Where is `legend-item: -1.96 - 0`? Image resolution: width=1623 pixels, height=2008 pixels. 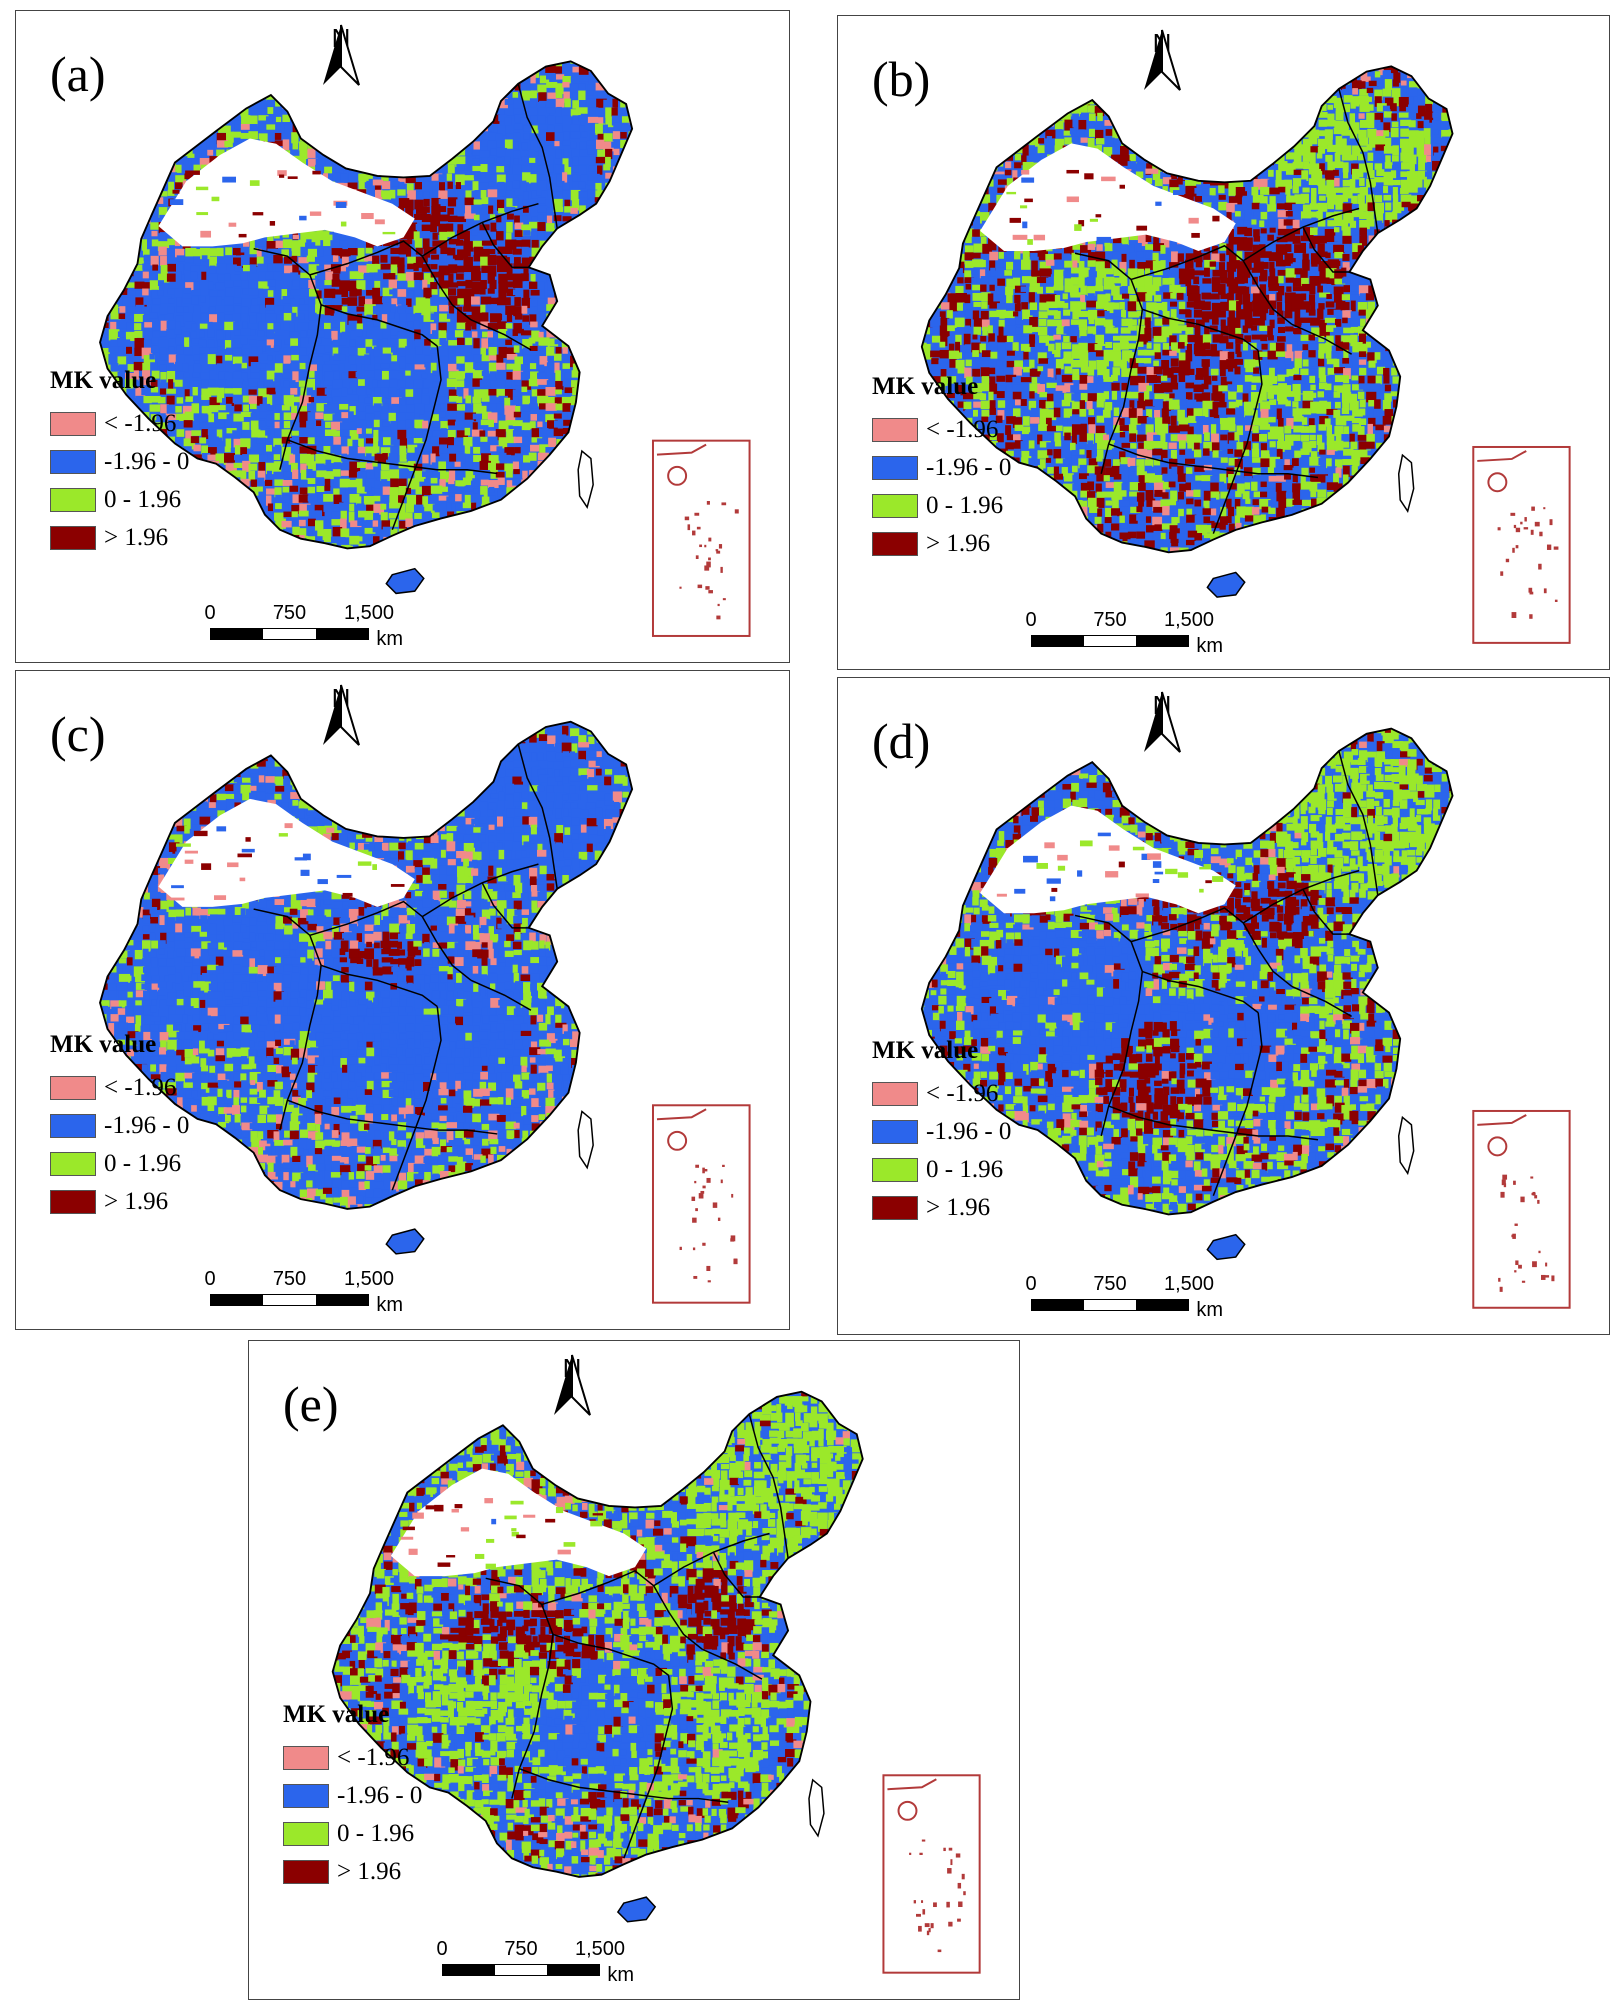
legend-item: -1.96 - 0 is located at coordinates (941, 1132).